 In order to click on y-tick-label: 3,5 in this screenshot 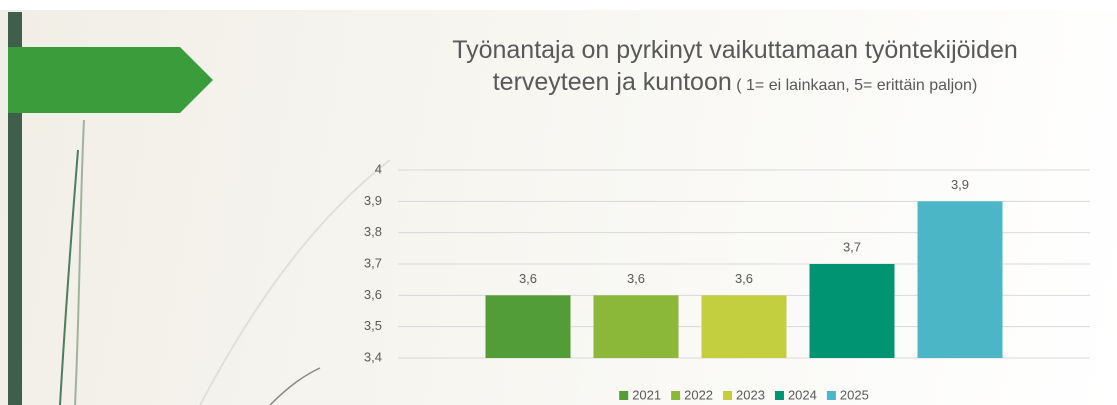, I will do `click(373, 325)`.